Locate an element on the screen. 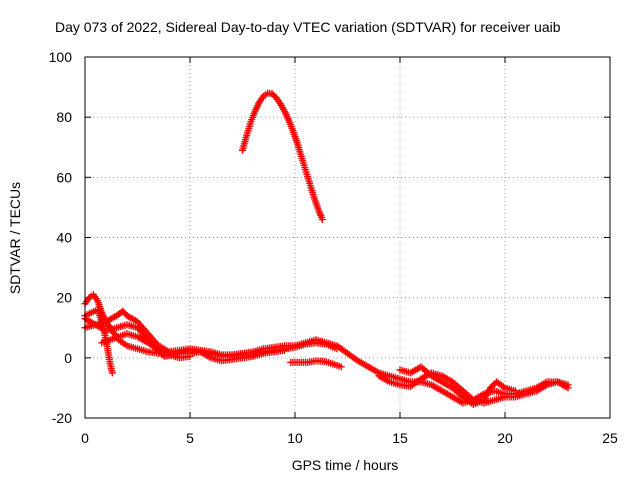  x-tick-label: 10 is located at coordinates (295, 438).